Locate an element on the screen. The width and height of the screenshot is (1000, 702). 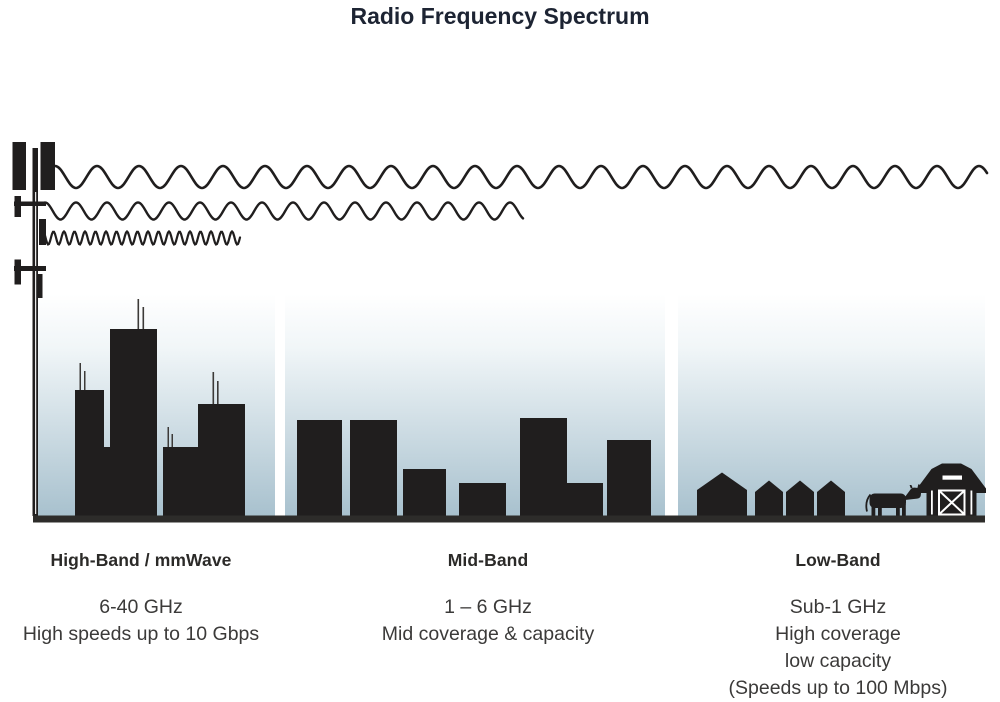
tower-crossarm-upper is located at coordinates (30, 203).